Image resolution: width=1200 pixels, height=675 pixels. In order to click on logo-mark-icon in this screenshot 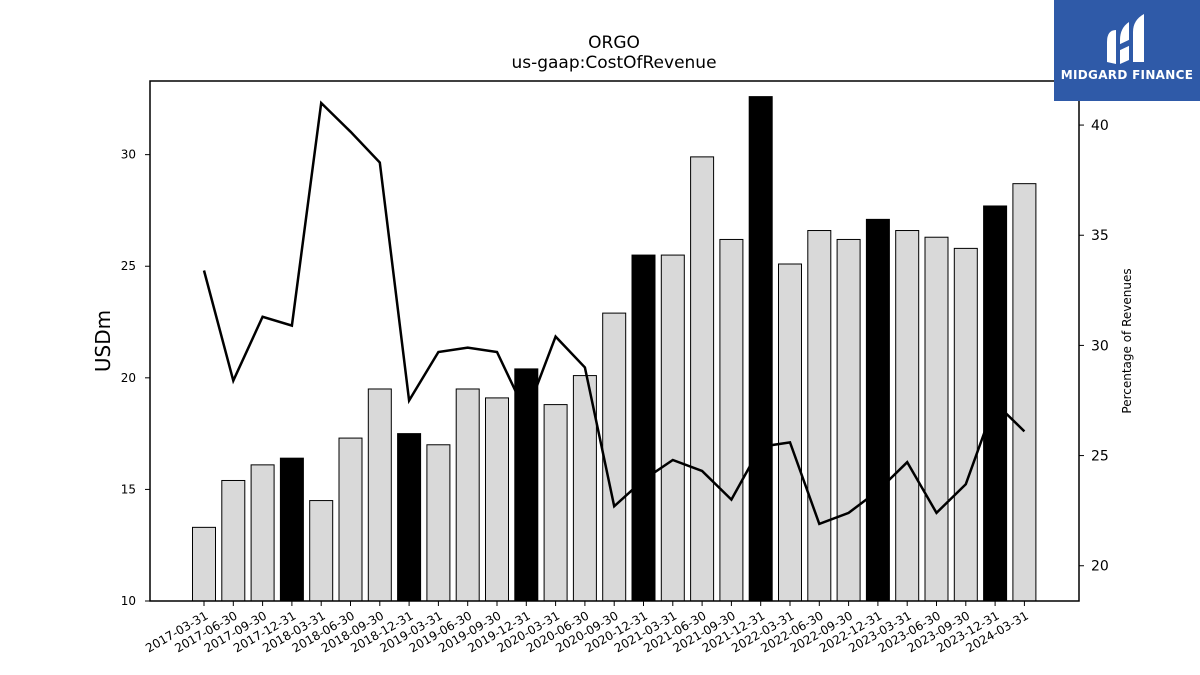, I will do `click(1125, 39)`.